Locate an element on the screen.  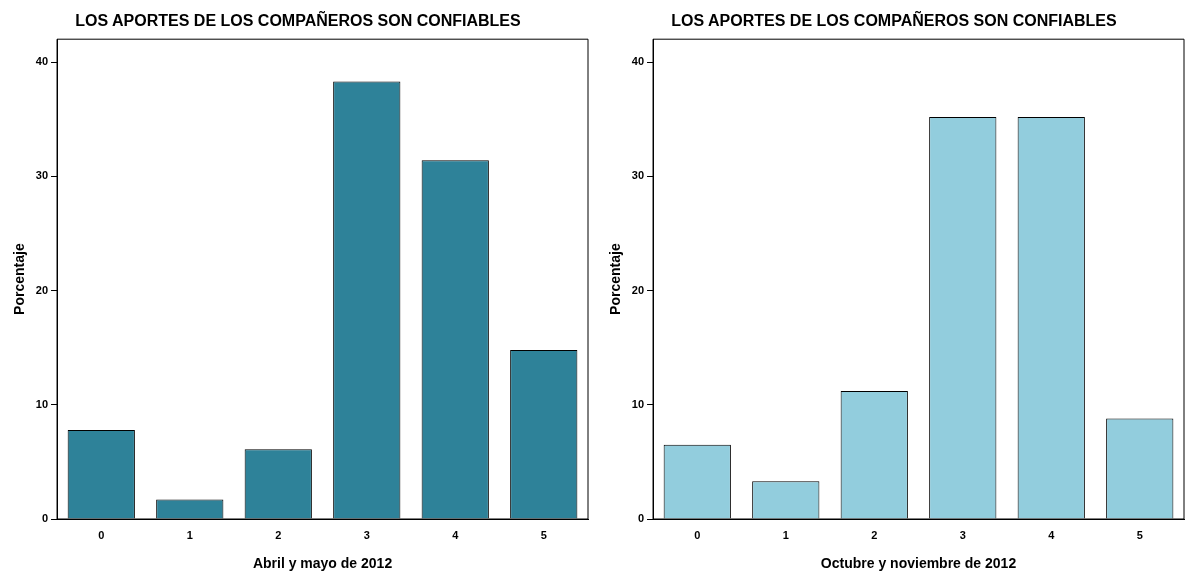
x-axis-title: Abril y mayo de 2012 is located at coordinates (322, 563).